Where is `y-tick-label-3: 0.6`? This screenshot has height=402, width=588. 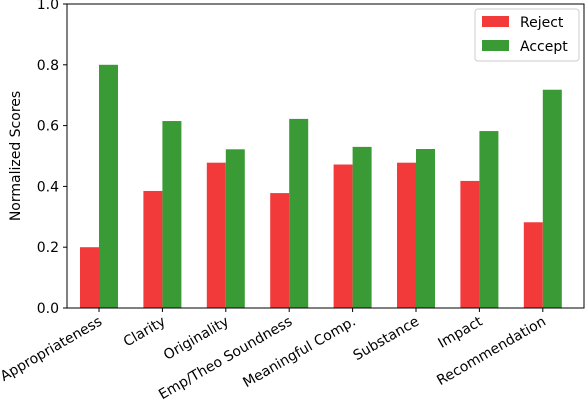
y-tick-label-3: 0.6 is located at coordinates (48, 127).